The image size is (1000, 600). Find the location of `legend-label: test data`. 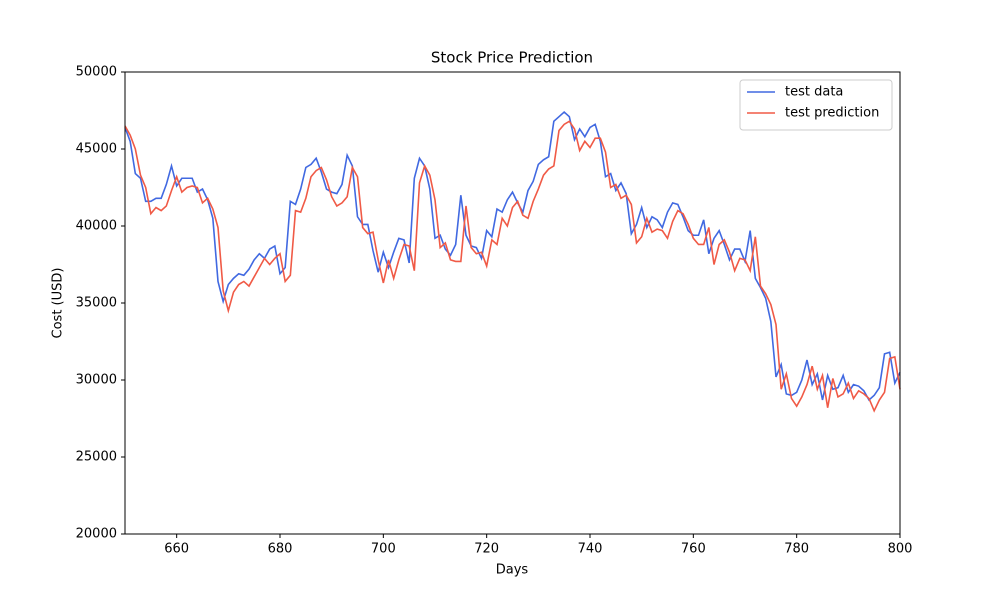

legend-label: test data is located at coordinates (814, 92).